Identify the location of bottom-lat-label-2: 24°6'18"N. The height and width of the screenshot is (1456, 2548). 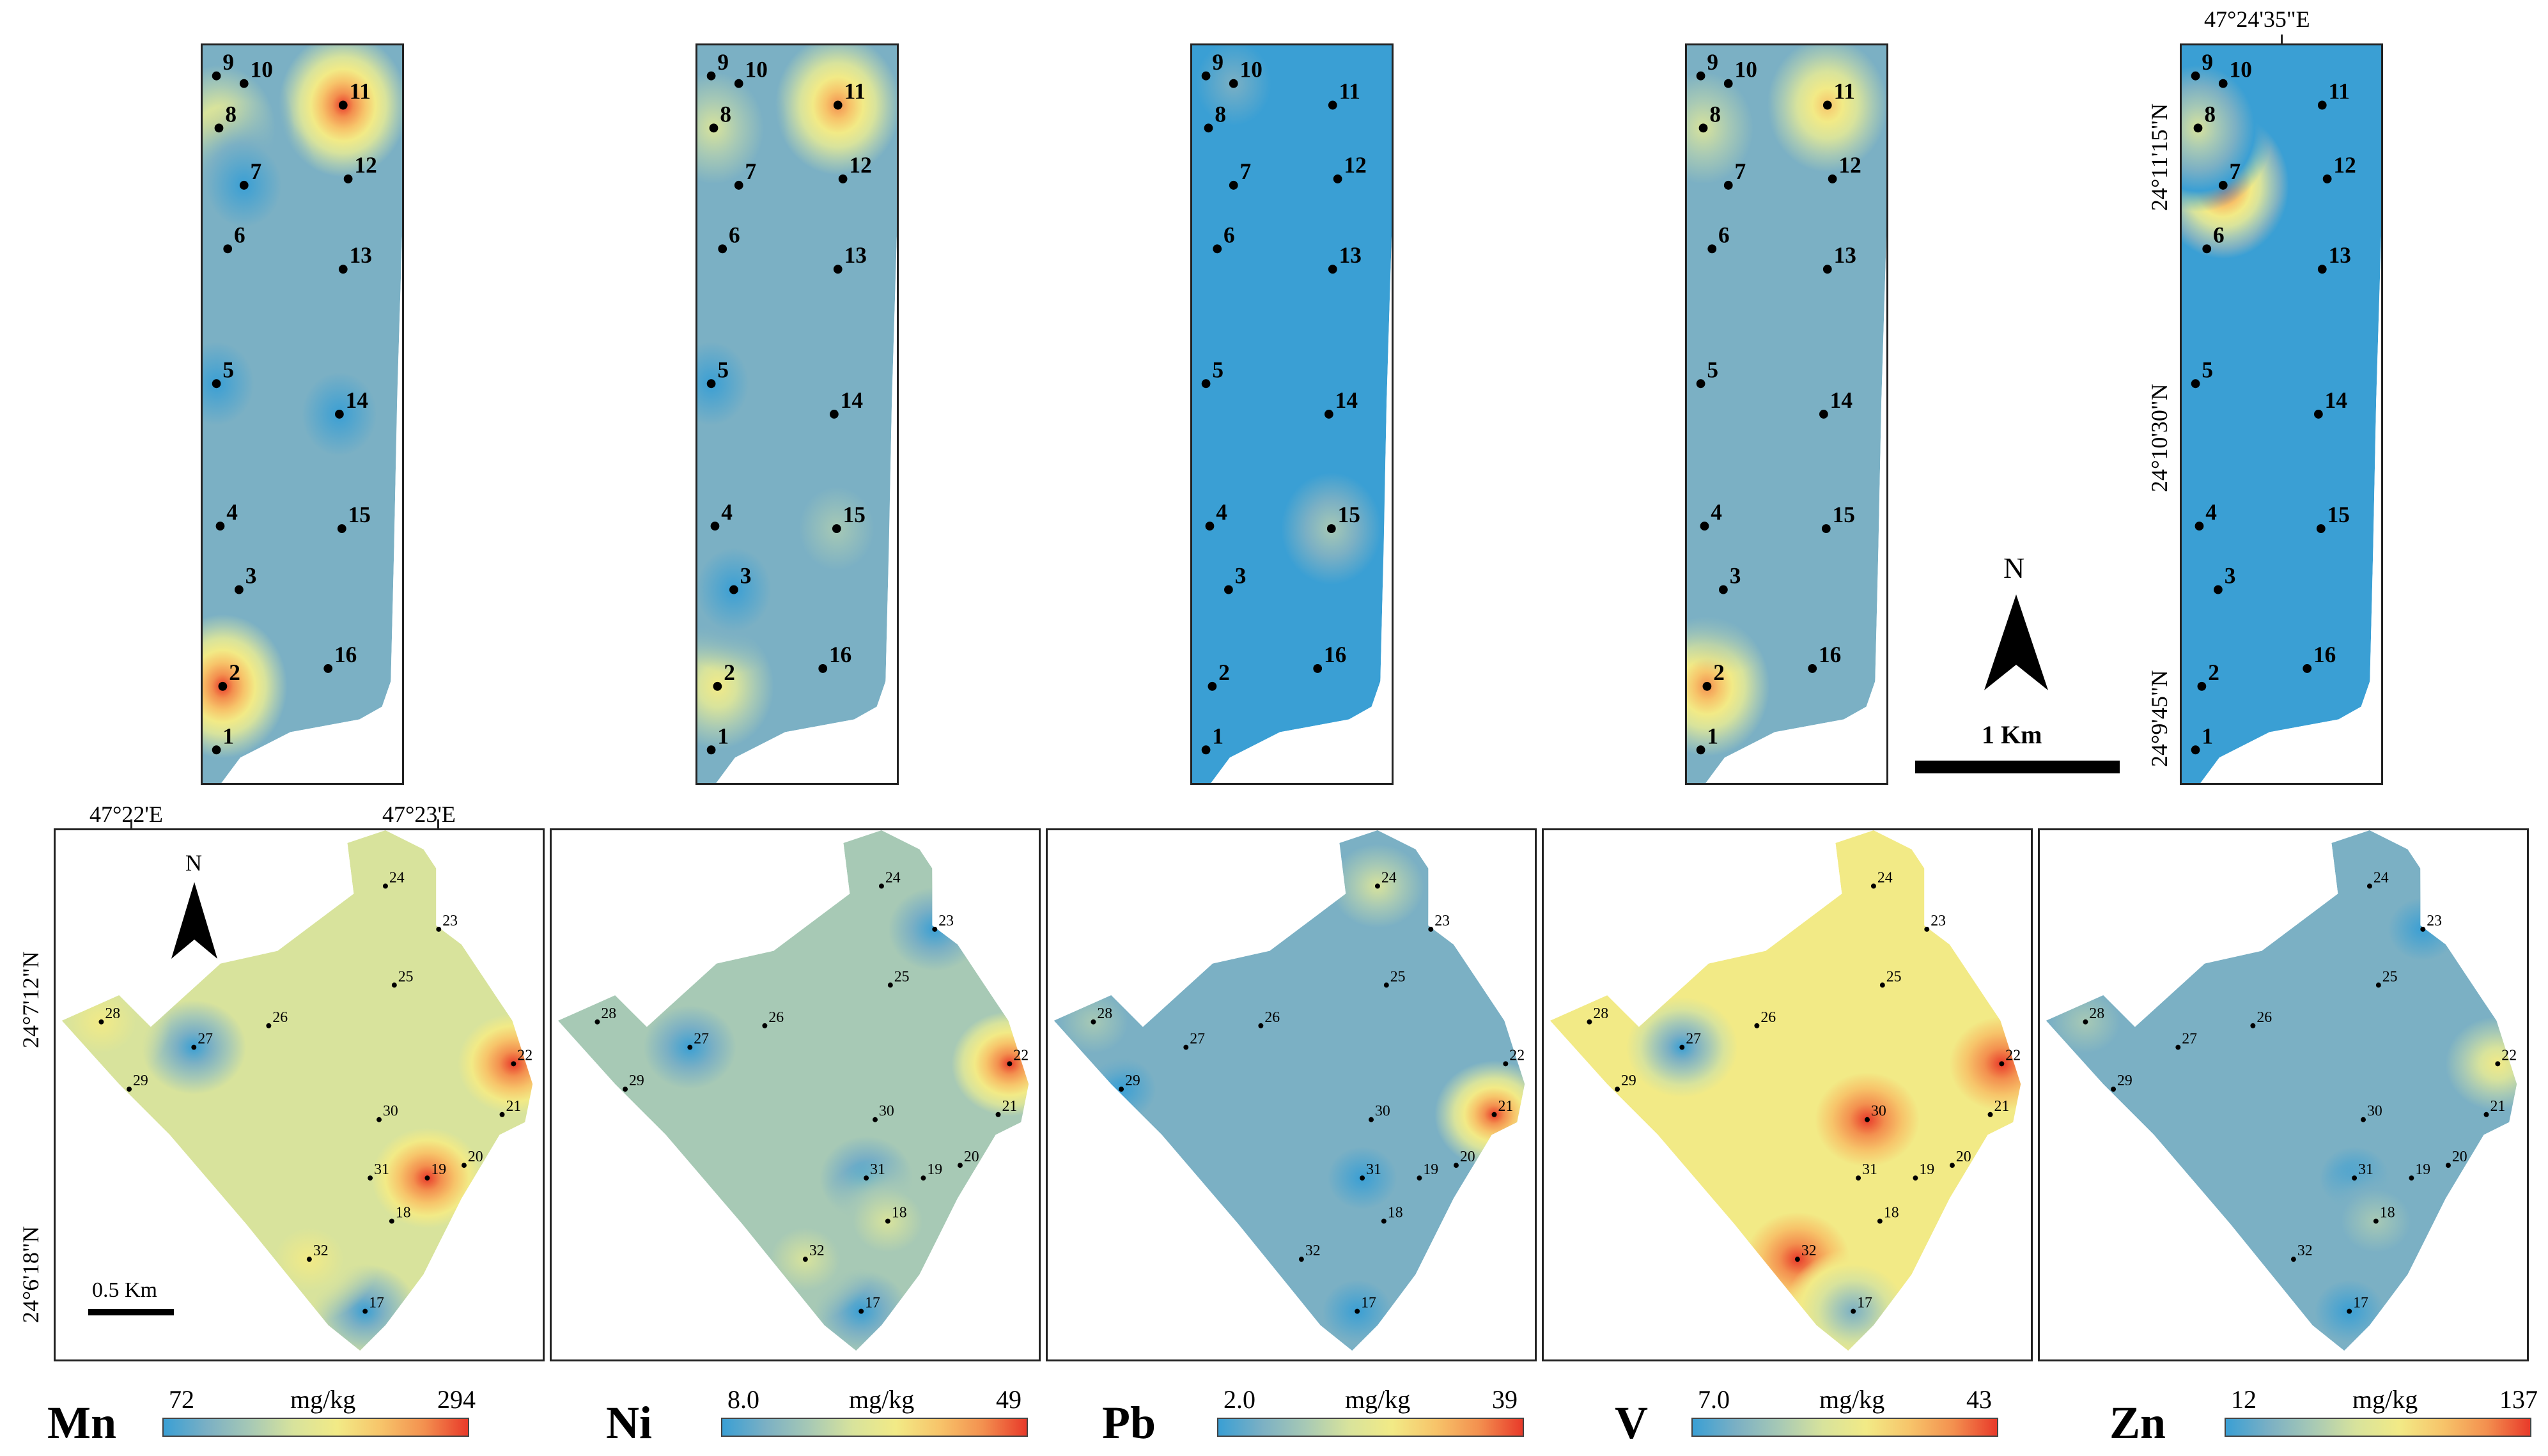
(31, 1274).